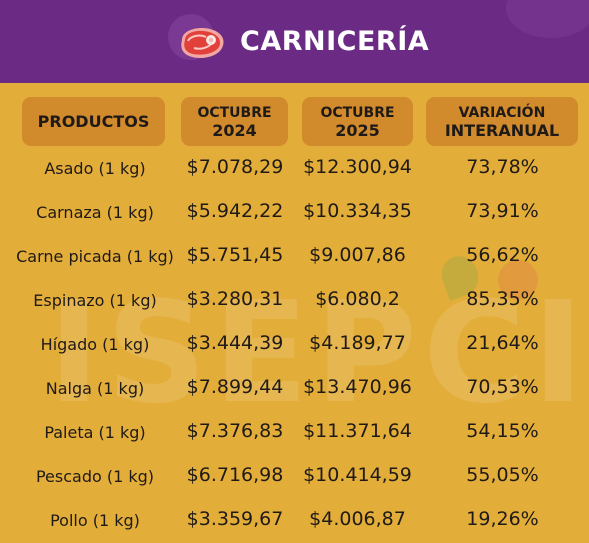 This screenshot has height=543, width=589. I want to click on price-october-2025: $10.334,35, so click(357, 211).